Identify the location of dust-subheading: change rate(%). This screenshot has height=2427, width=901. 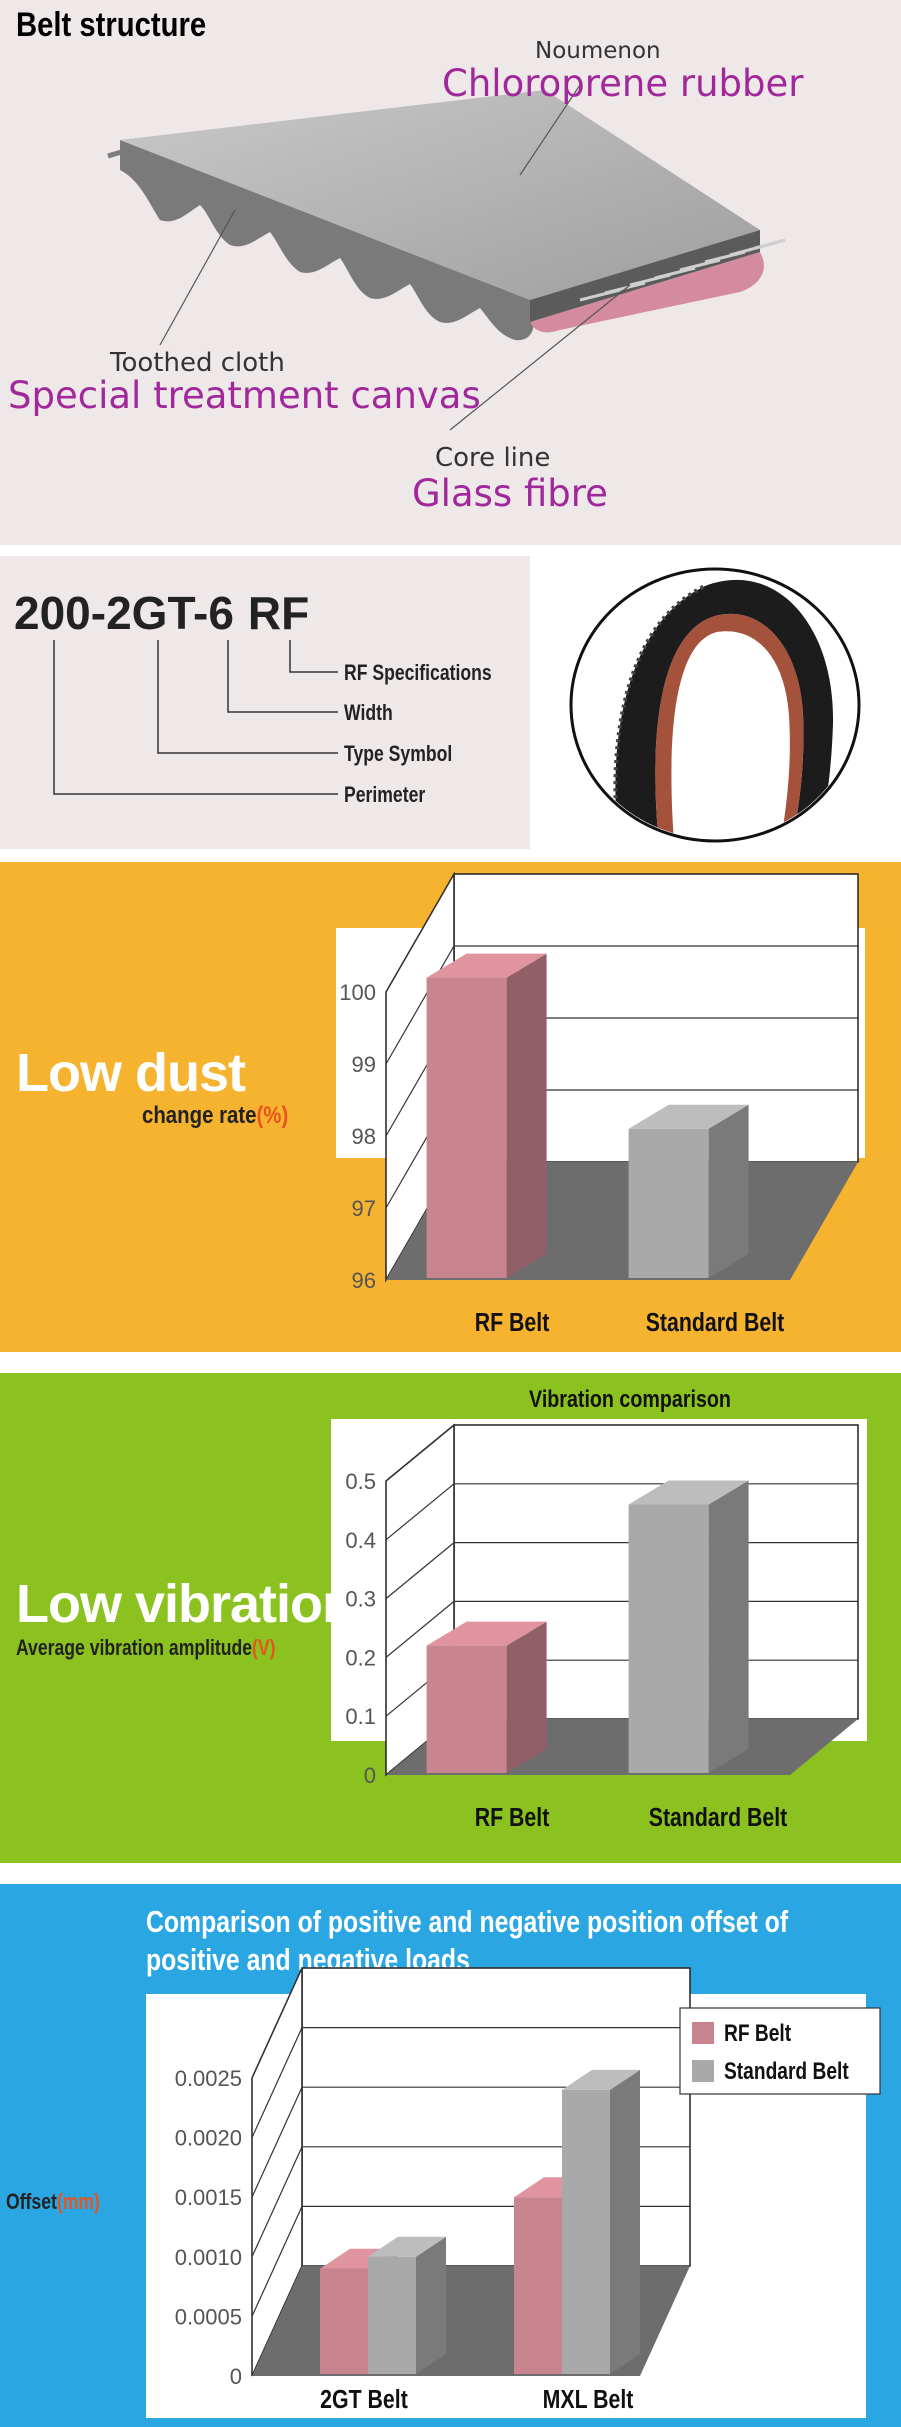
(215, 1116).